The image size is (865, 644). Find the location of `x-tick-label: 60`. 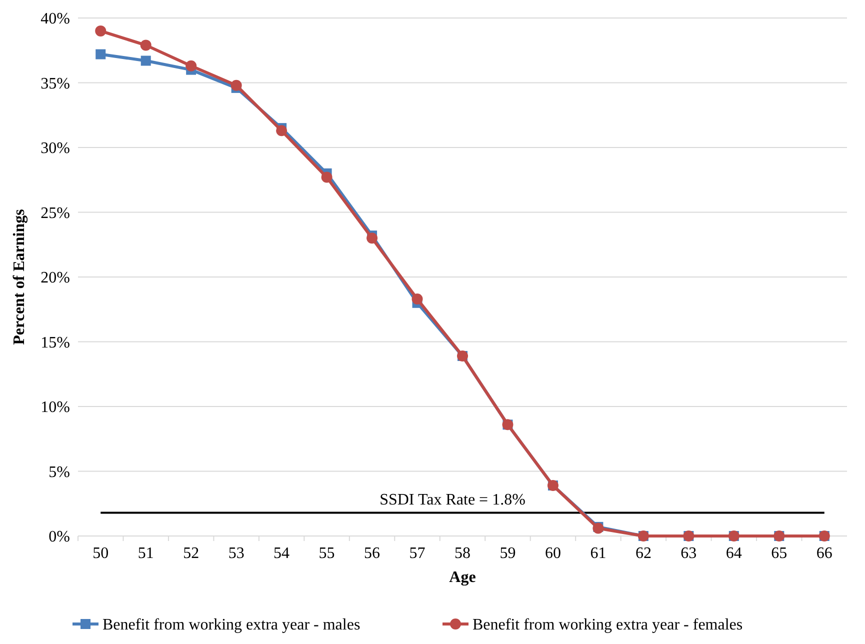

x-tick-label: 60 is located at coordinates (552, 553).